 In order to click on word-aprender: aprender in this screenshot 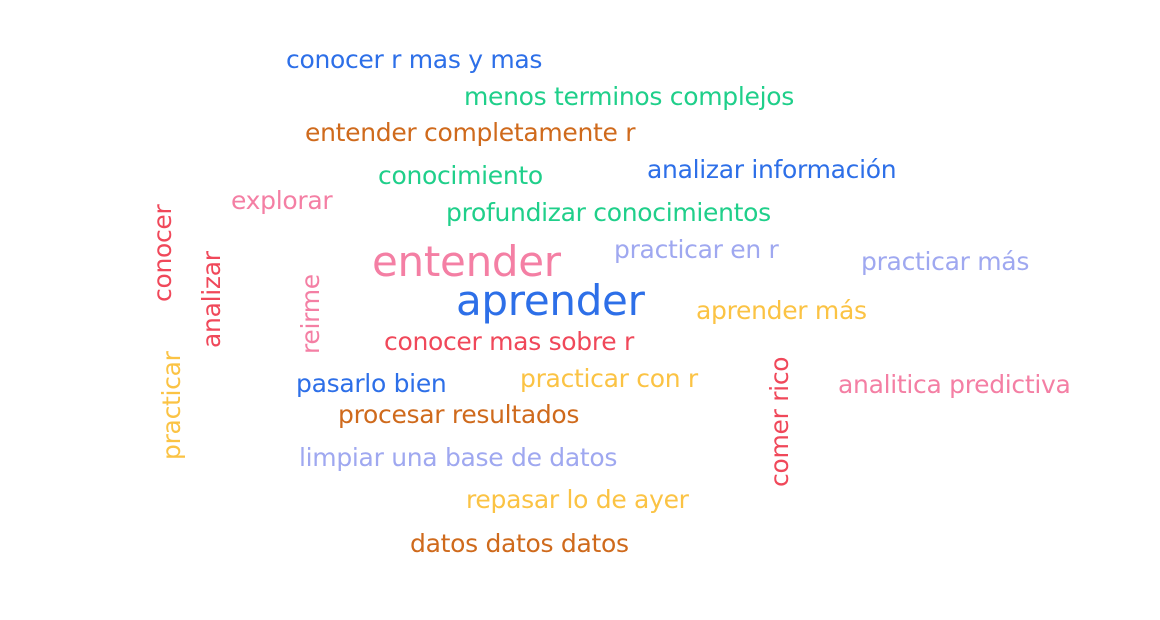, I will do `click(550, 300)`.